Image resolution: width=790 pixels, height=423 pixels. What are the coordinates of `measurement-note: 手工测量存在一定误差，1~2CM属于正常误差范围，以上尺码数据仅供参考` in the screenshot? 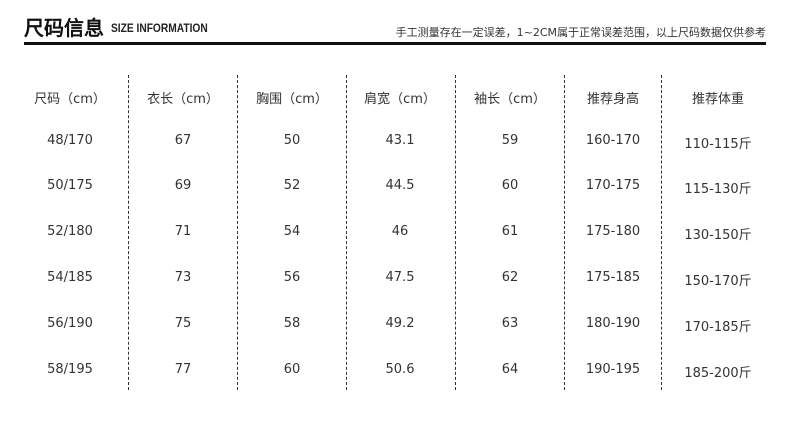 It's located at (580, 32).